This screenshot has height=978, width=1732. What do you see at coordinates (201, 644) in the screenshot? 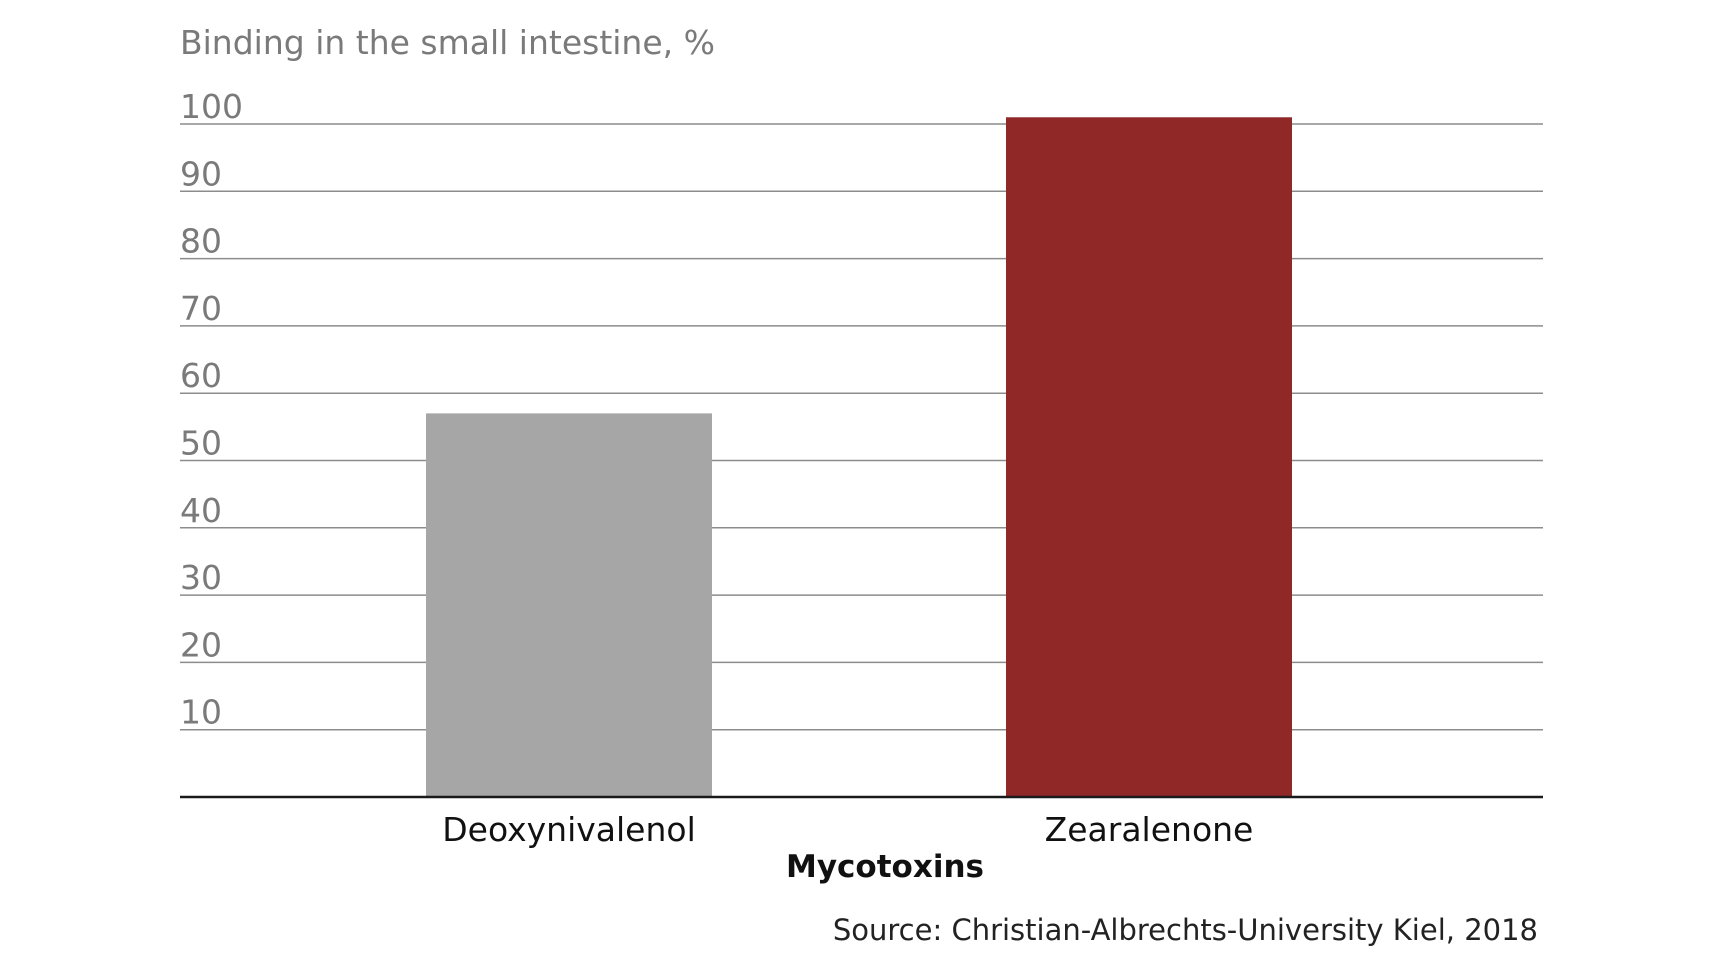
I see `y-tick-label: 20` at bounding box center [201, 644].